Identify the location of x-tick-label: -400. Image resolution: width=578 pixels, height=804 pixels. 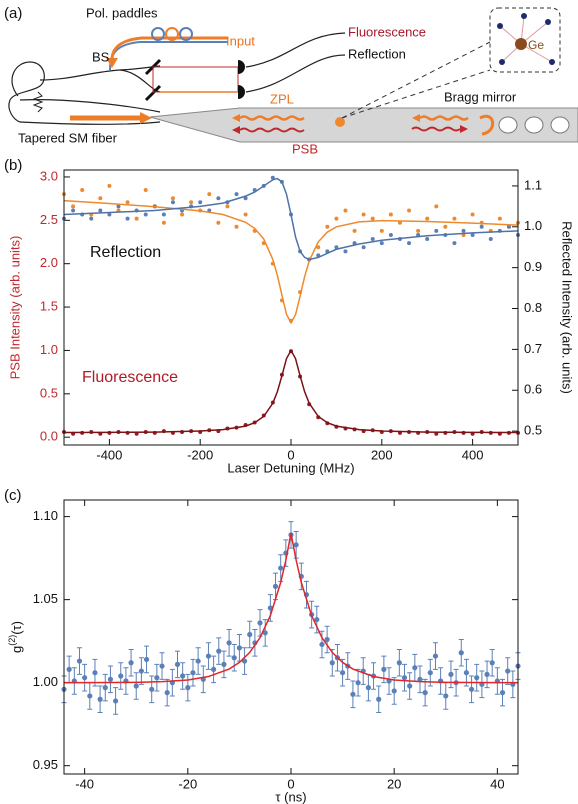
(109, 454).